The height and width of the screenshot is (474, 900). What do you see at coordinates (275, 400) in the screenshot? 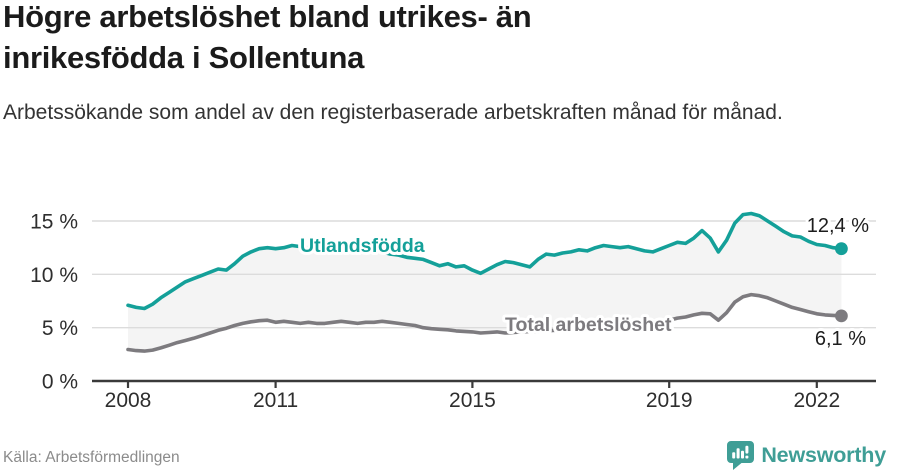
I see `x-tick-label: 2011` at bounding box center [275, 400].